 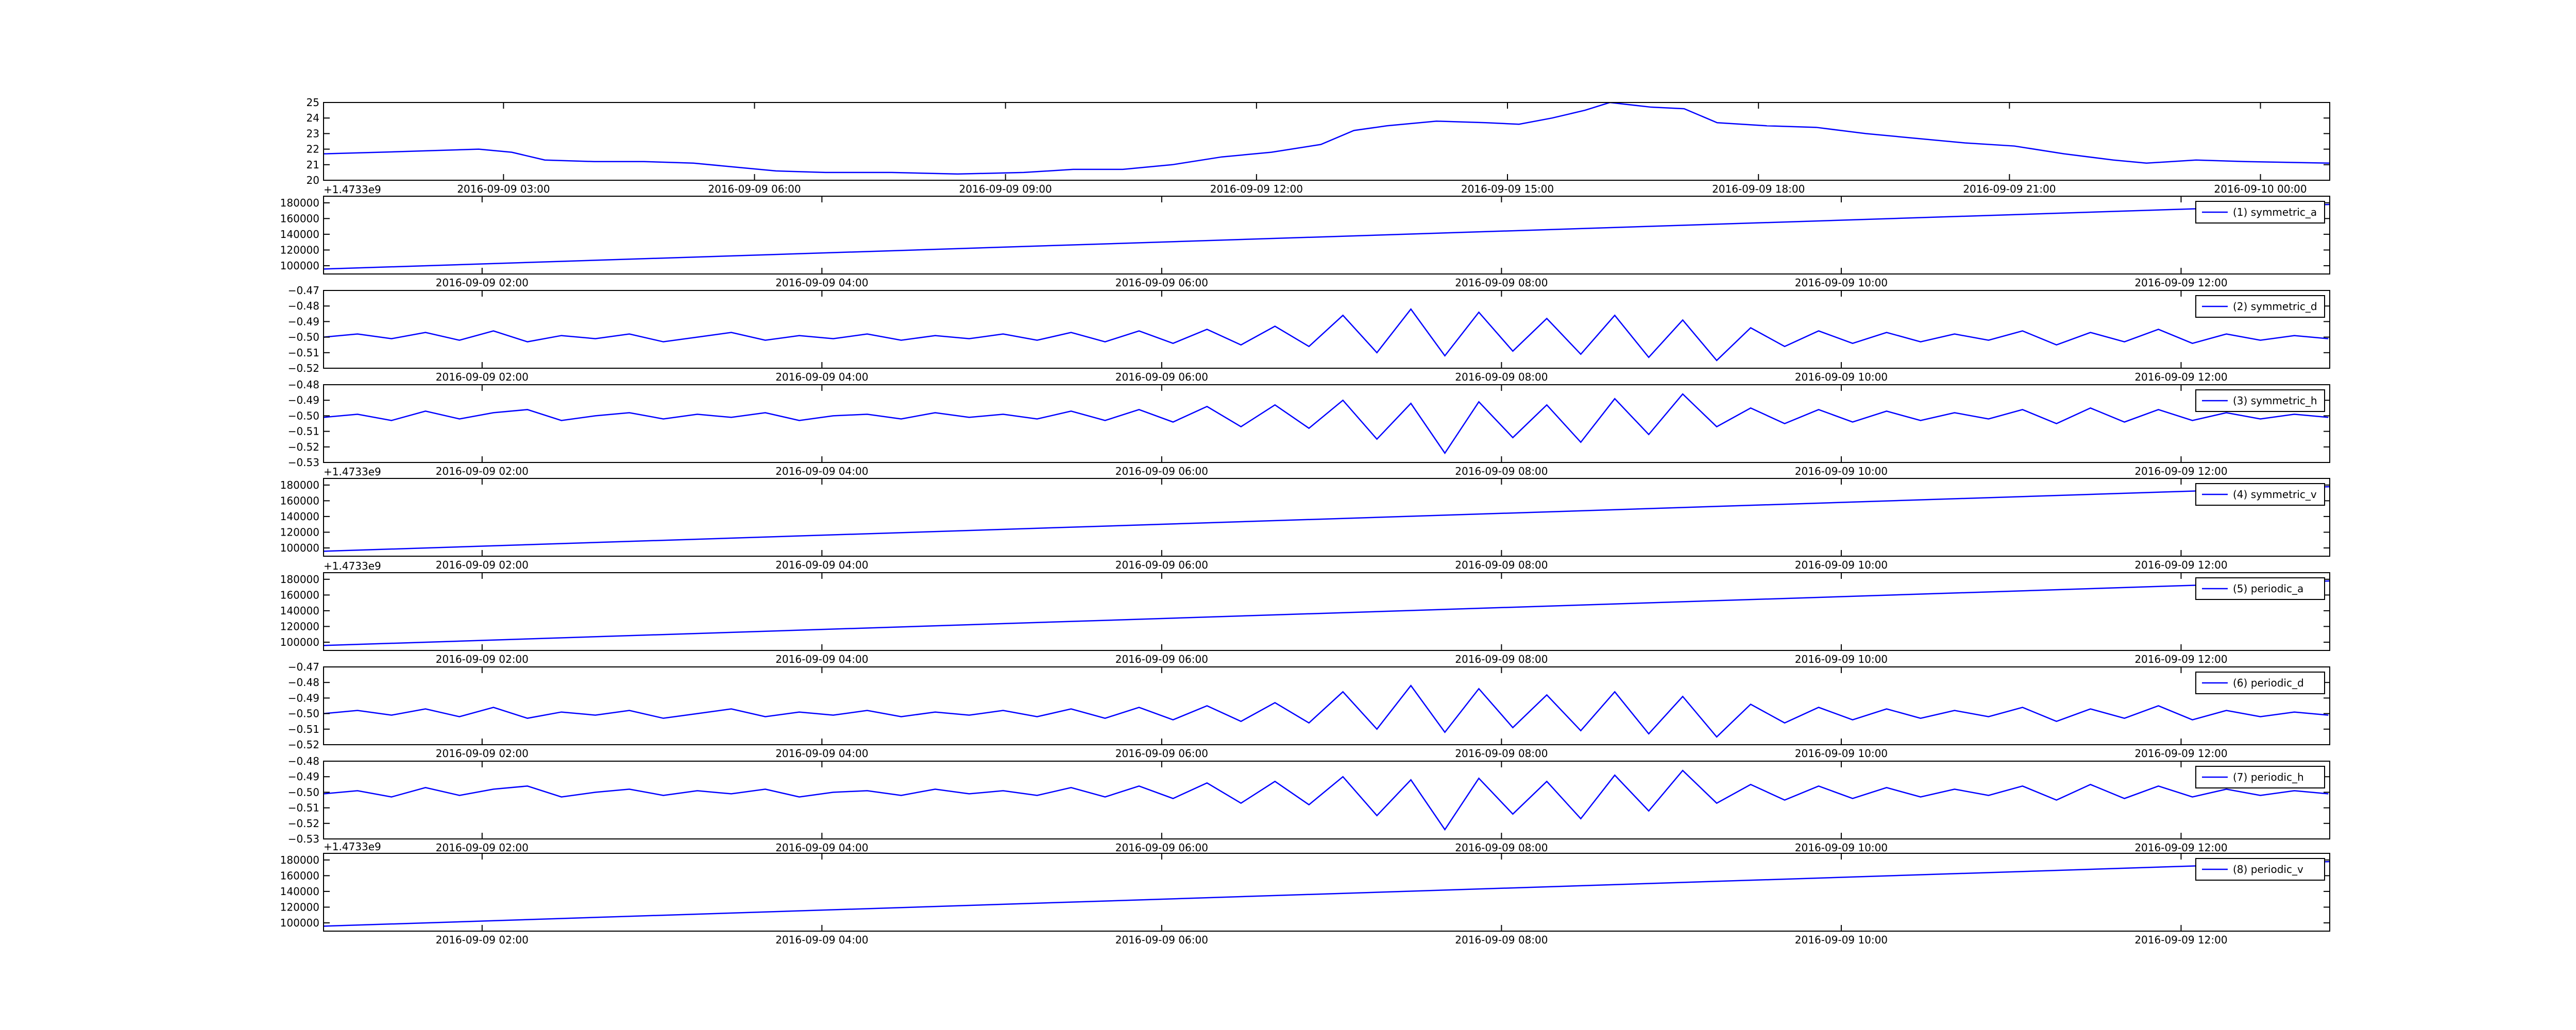 I want to click on y-offset-label: +1.4733e9, so click(x=352, y=472).